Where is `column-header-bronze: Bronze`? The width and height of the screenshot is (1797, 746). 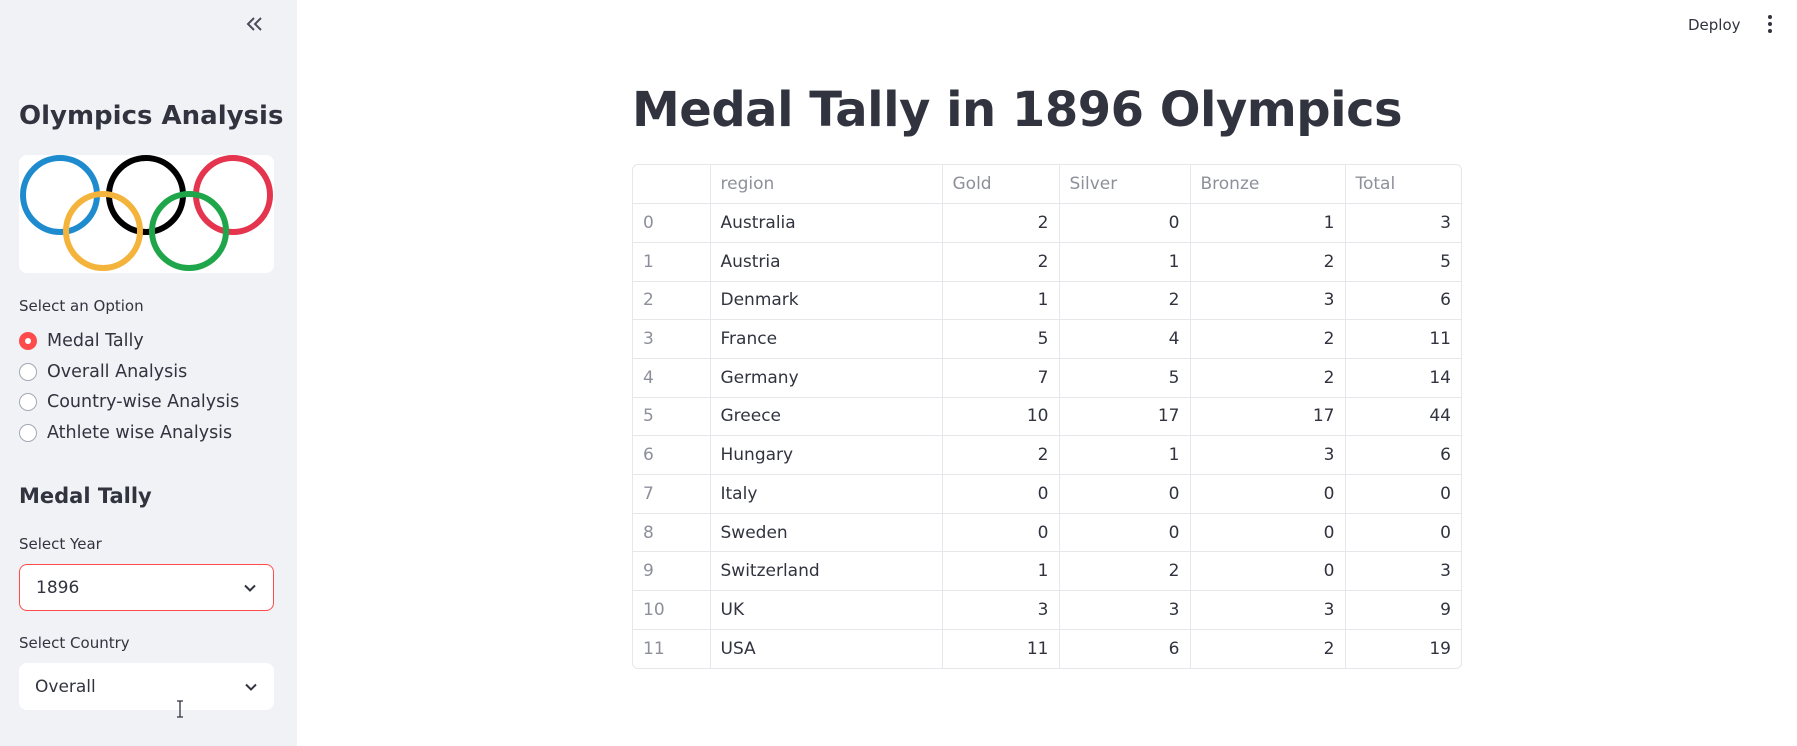 column-header-bronze: Bronze is located at coordinates (1268, 185).